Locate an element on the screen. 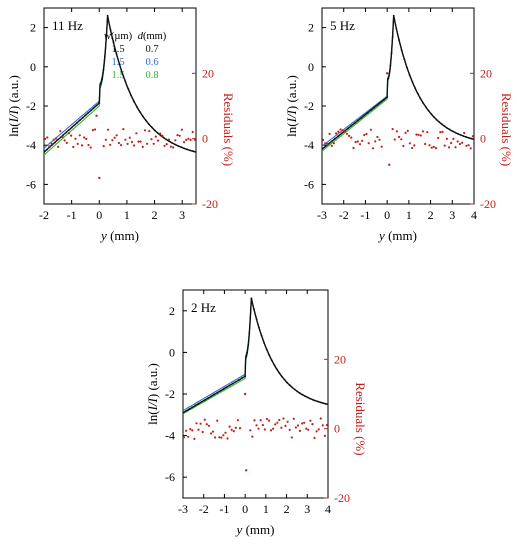 This screenshot has height=550, width=517. x-tick-label: 4 is located at coordinates (328, 509).